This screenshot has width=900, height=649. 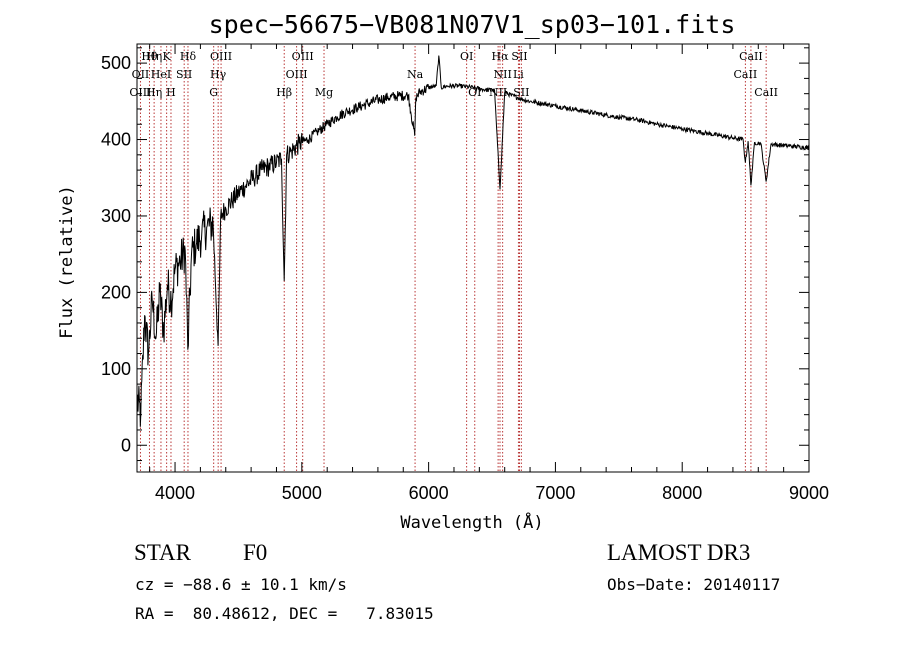 What do you see at coordinates (162, 552) in the screenshot?
I see `object-class: STAR` at bounding box center [162, 552].